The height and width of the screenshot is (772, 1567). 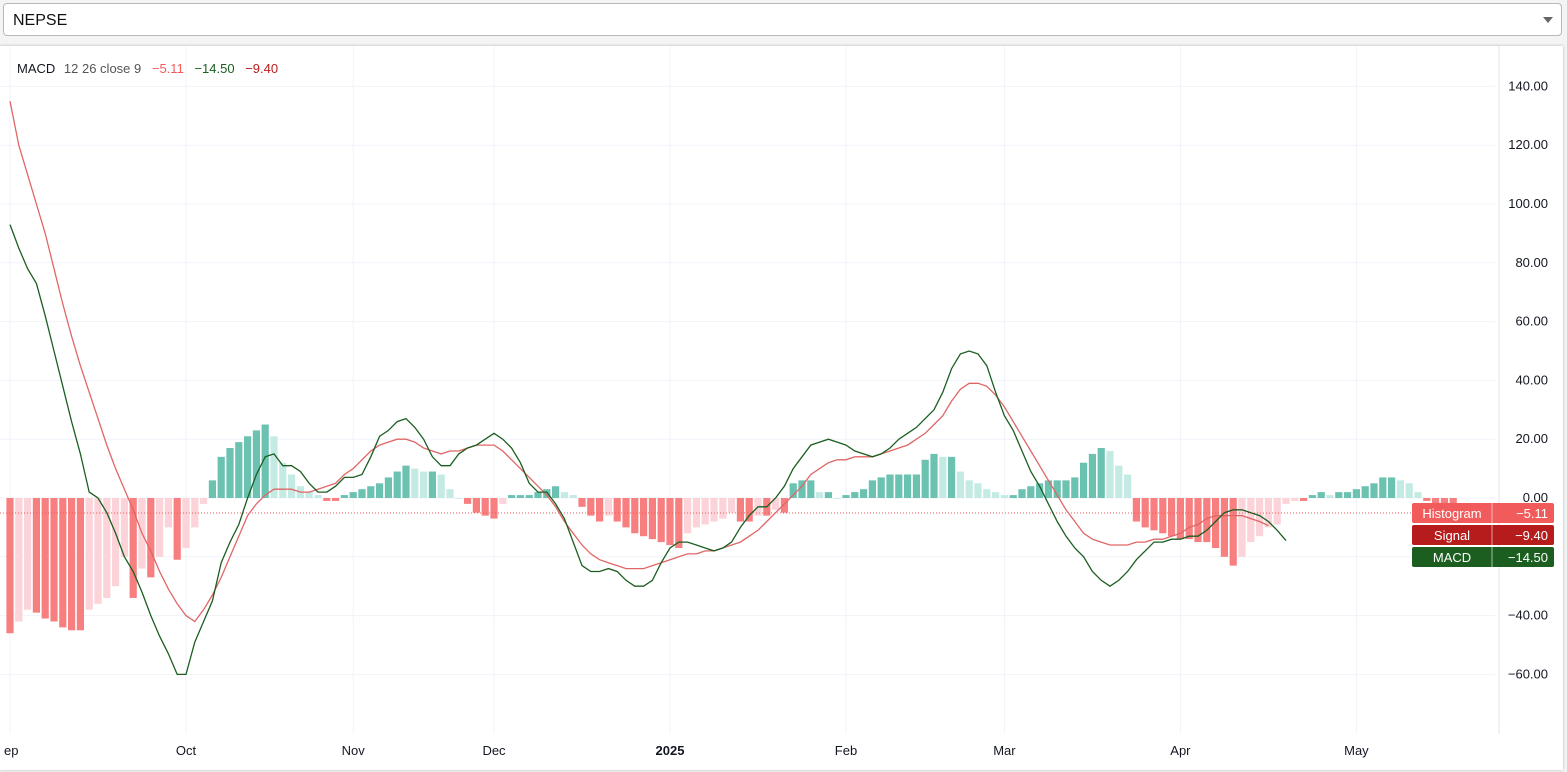 What do you see at coordinates (782, 19) in the screenshot?
I see `symbol-select: NEPSE` at bounding box center [782, 19].